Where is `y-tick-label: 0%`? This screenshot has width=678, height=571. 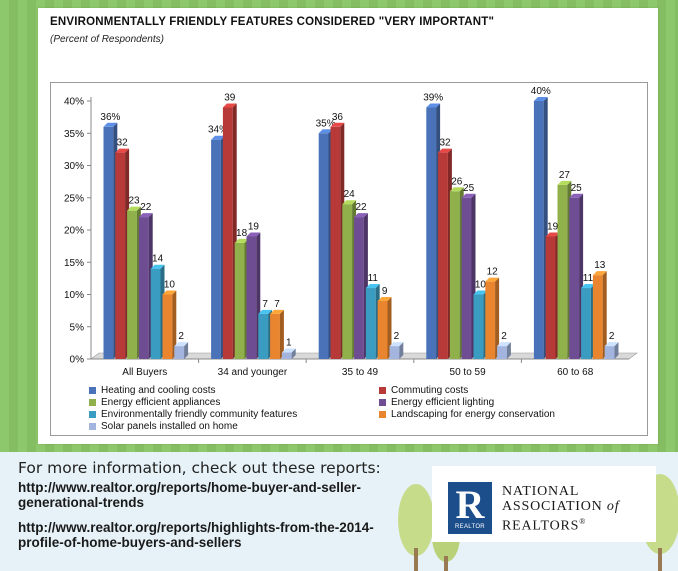
y-tick-label: 0% is located at coordinates (77, 360).